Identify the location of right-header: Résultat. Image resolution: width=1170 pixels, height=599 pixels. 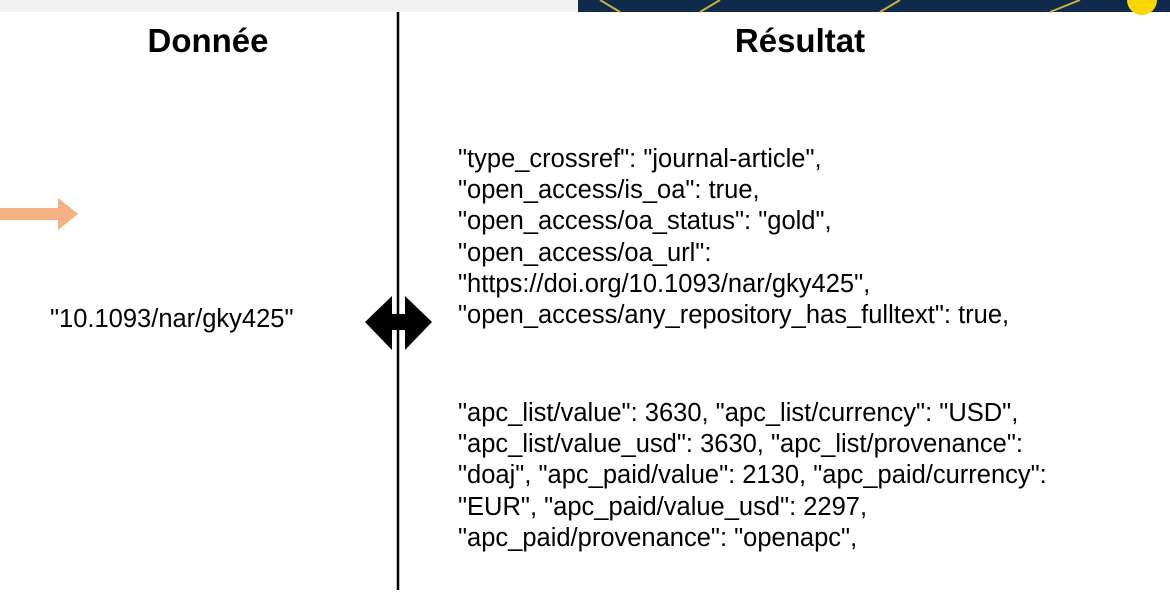
(800, 40).